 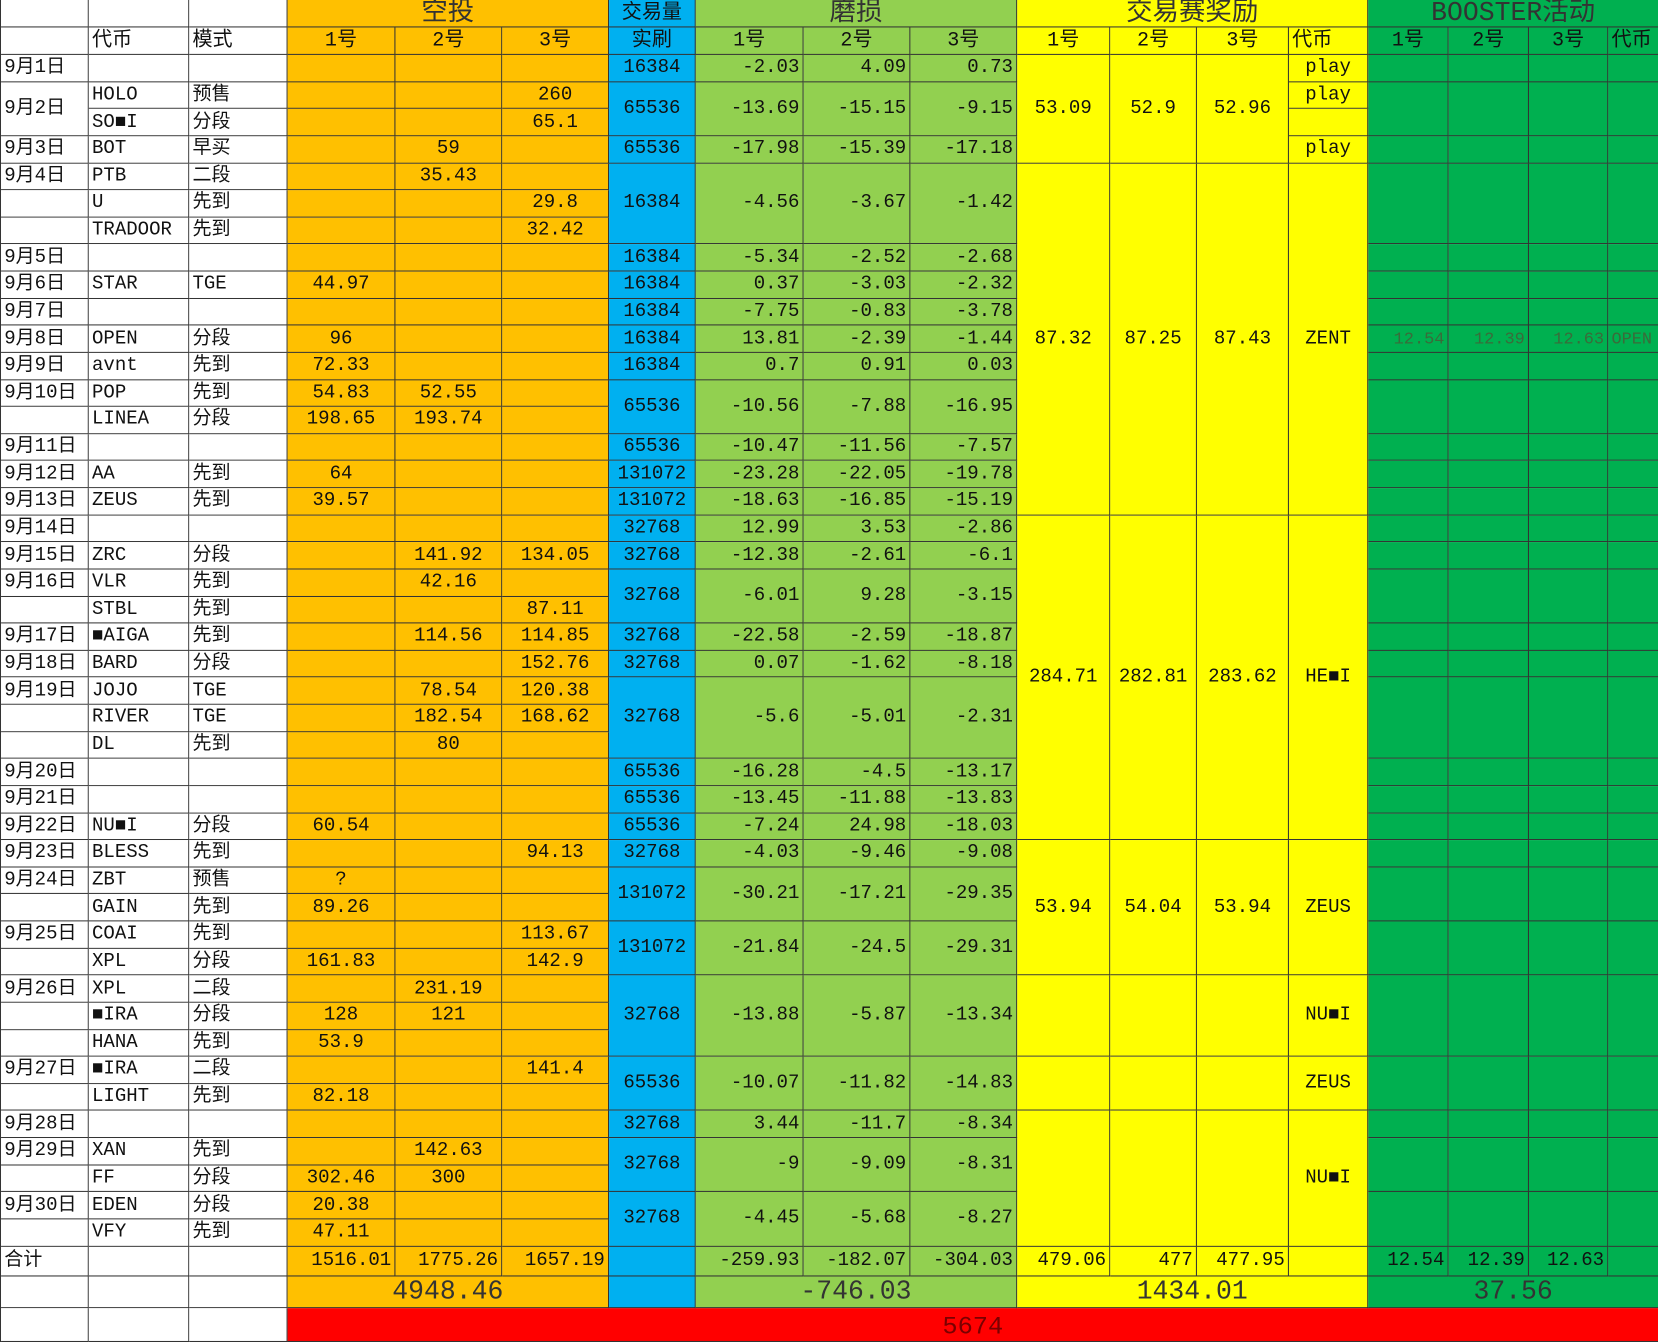 What do you see at coordinates (341, 827) in the screenshot?
I see `airdrop-cell-1: 60.54` at bounding box center [341, 827].